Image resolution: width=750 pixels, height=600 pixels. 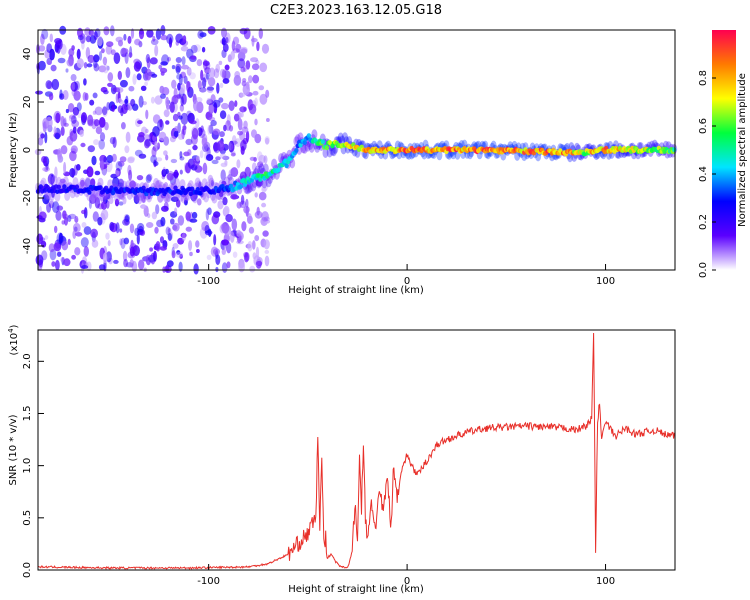 What do you see at coordinates (27, 518) in the screenshot?
I see `y-tick-label: 0.5` at bounding box center [27, 518].